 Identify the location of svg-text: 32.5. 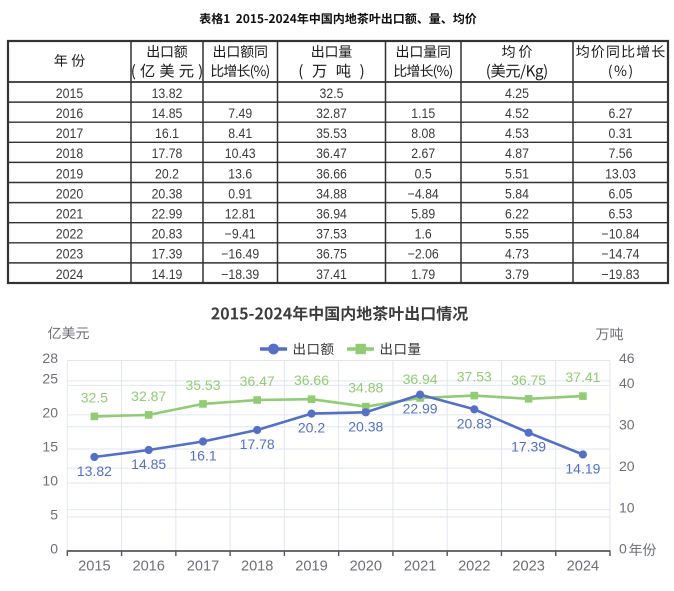
(94, 397).